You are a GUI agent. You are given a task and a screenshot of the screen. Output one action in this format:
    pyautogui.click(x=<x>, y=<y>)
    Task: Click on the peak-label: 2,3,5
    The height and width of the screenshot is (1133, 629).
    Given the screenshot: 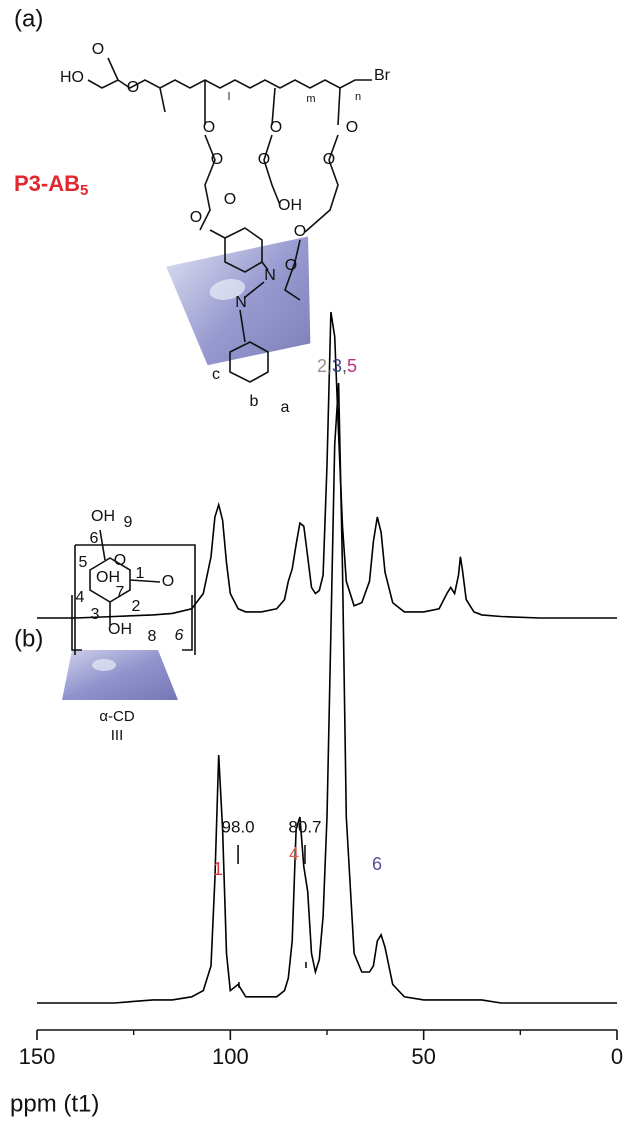 What is the action you would take?
    pyautogui.click(x=337, y=366)
    